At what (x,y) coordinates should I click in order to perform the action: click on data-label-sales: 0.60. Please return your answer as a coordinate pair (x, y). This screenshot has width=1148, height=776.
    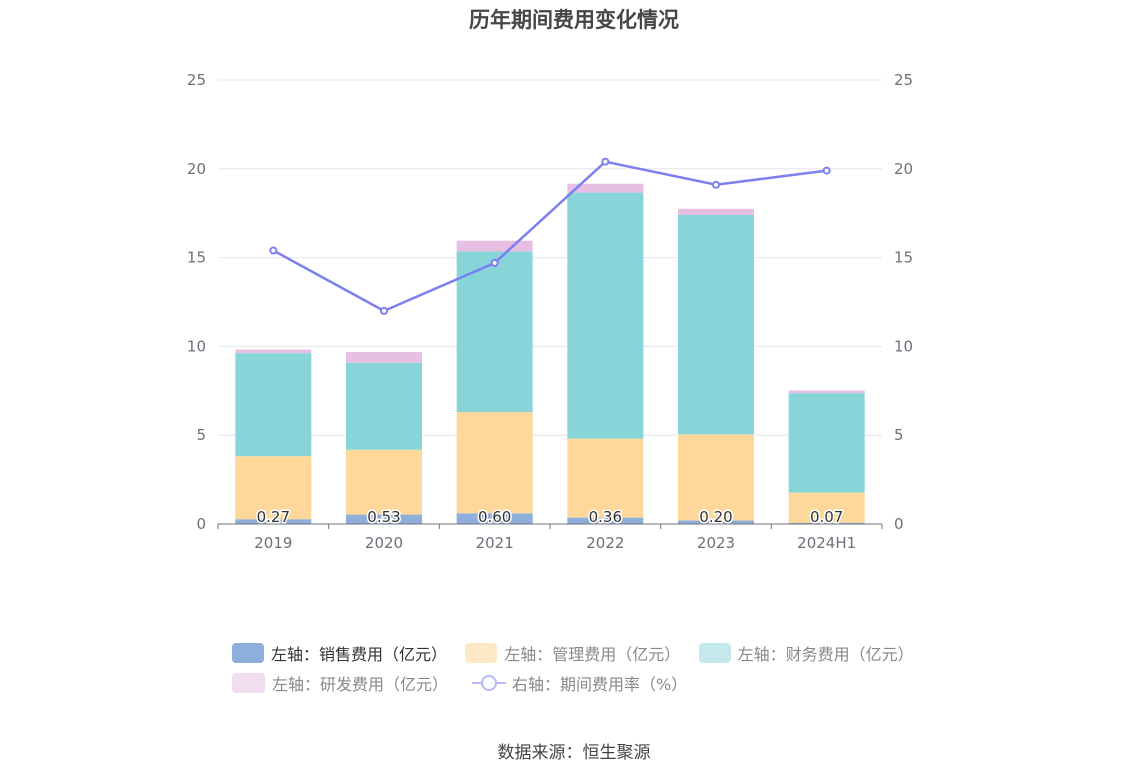
    Looking at the image, I should click on (494, 517).